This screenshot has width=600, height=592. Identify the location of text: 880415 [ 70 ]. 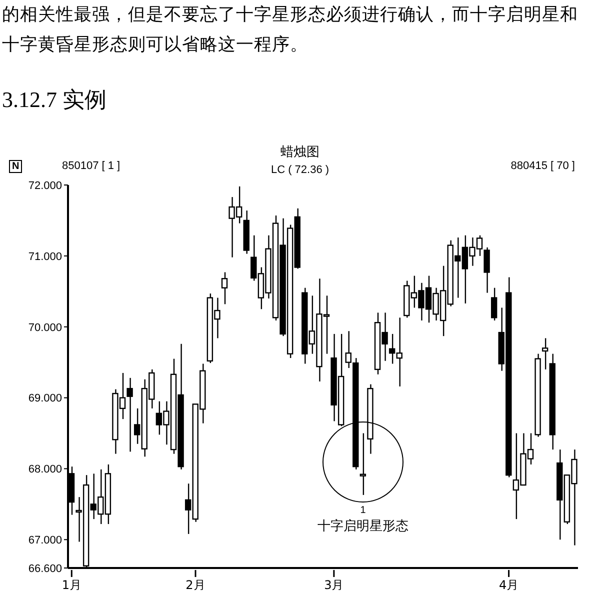
(542, 166).